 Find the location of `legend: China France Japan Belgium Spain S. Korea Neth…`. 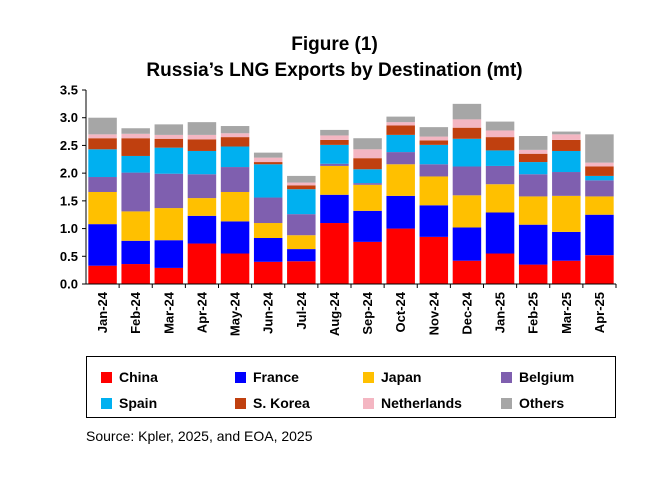

legend: China France Japan Belgium Spain S. Korea Neth… is located at coordinates (351, 387).